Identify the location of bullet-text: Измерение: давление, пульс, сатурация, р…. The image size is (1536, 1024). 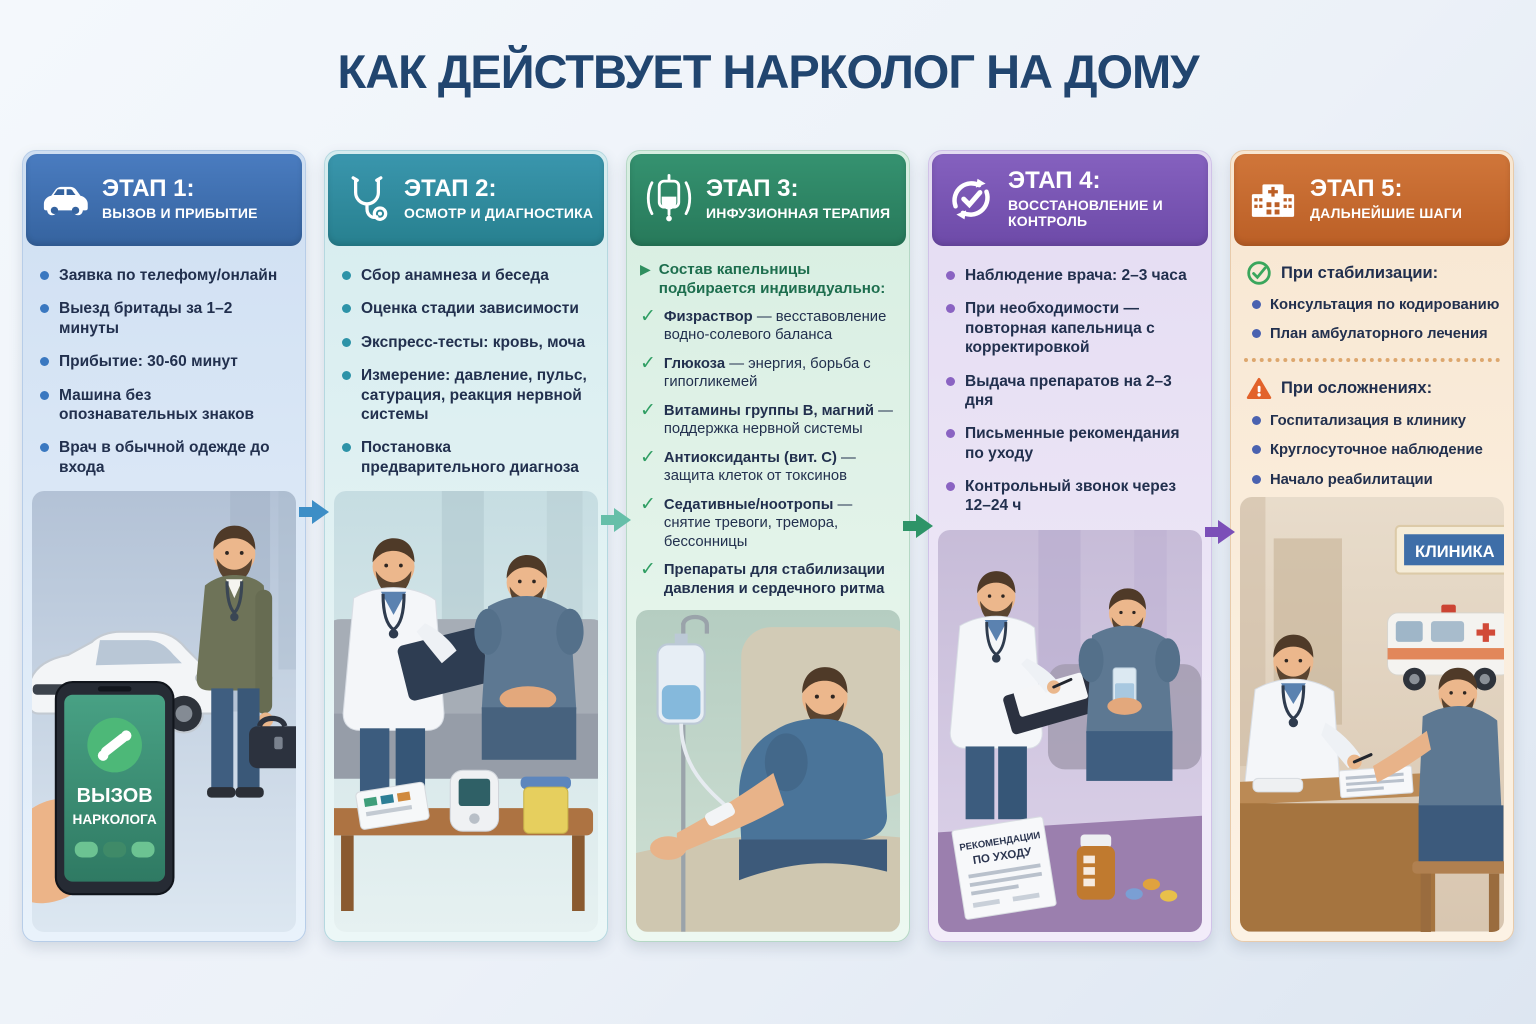
(474, 395).